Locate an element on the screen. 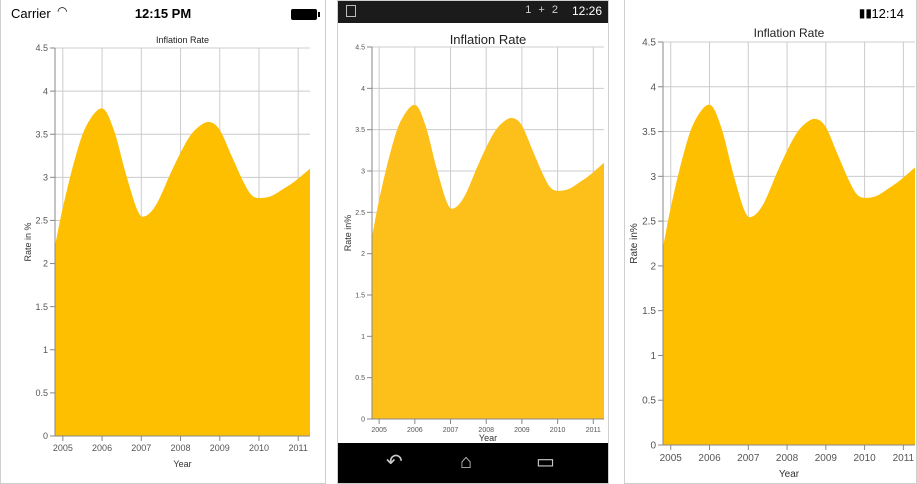 The width and height of the screenshot is (917, 484). wp-x-tick-label: 2007 is located at coordinates (748, 458).